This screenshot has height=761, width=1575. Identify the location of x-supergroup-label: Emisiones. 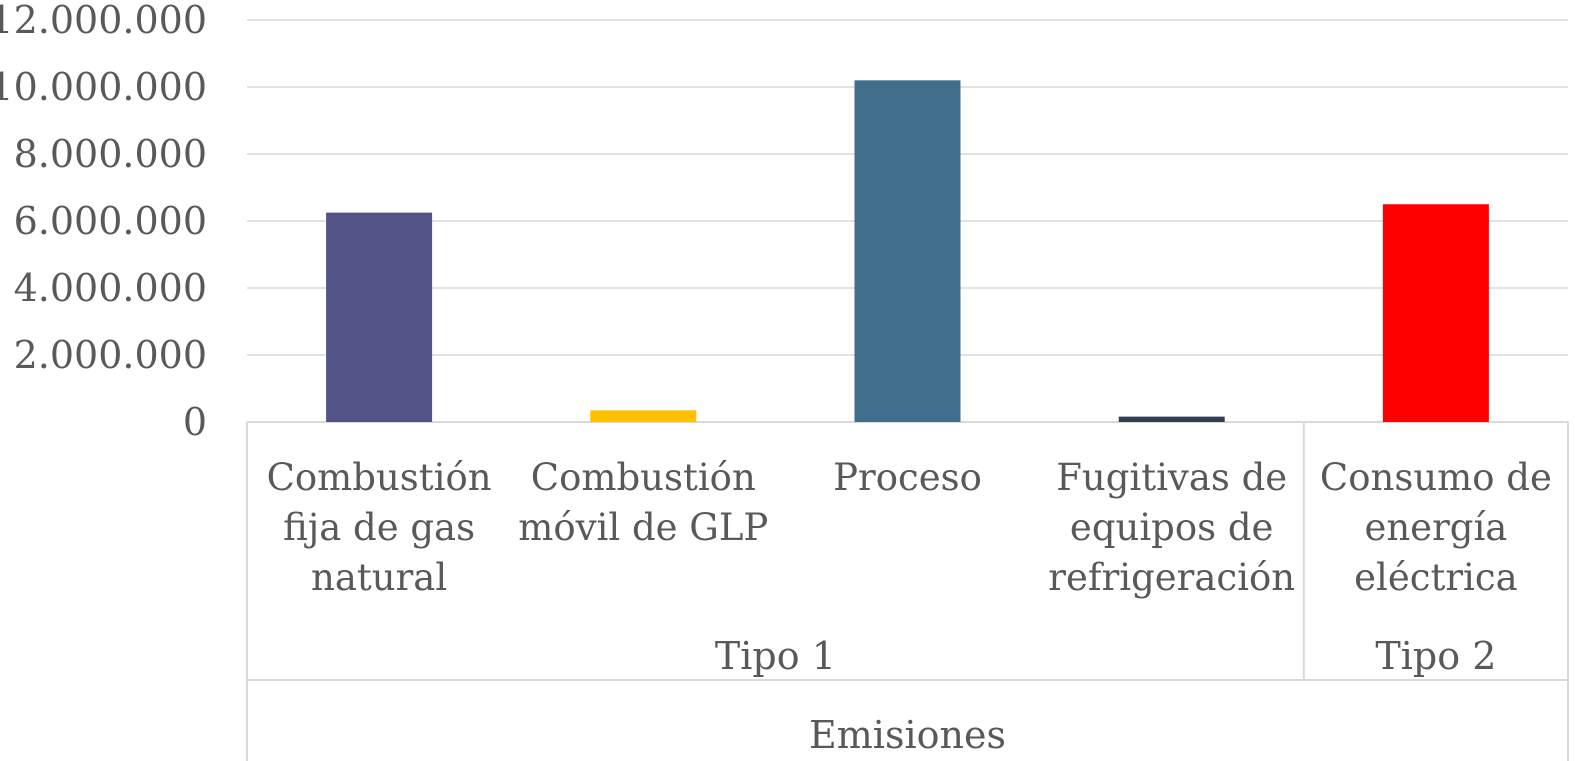
(907, 735).